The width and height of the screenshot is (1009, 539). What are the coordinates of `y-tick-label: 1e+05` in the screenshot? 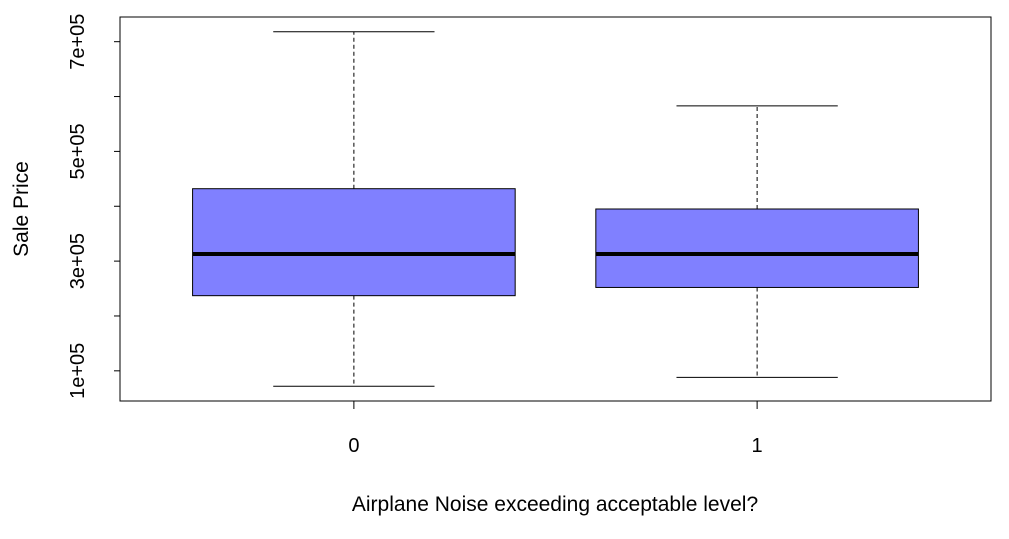 It's located at (78, 371).